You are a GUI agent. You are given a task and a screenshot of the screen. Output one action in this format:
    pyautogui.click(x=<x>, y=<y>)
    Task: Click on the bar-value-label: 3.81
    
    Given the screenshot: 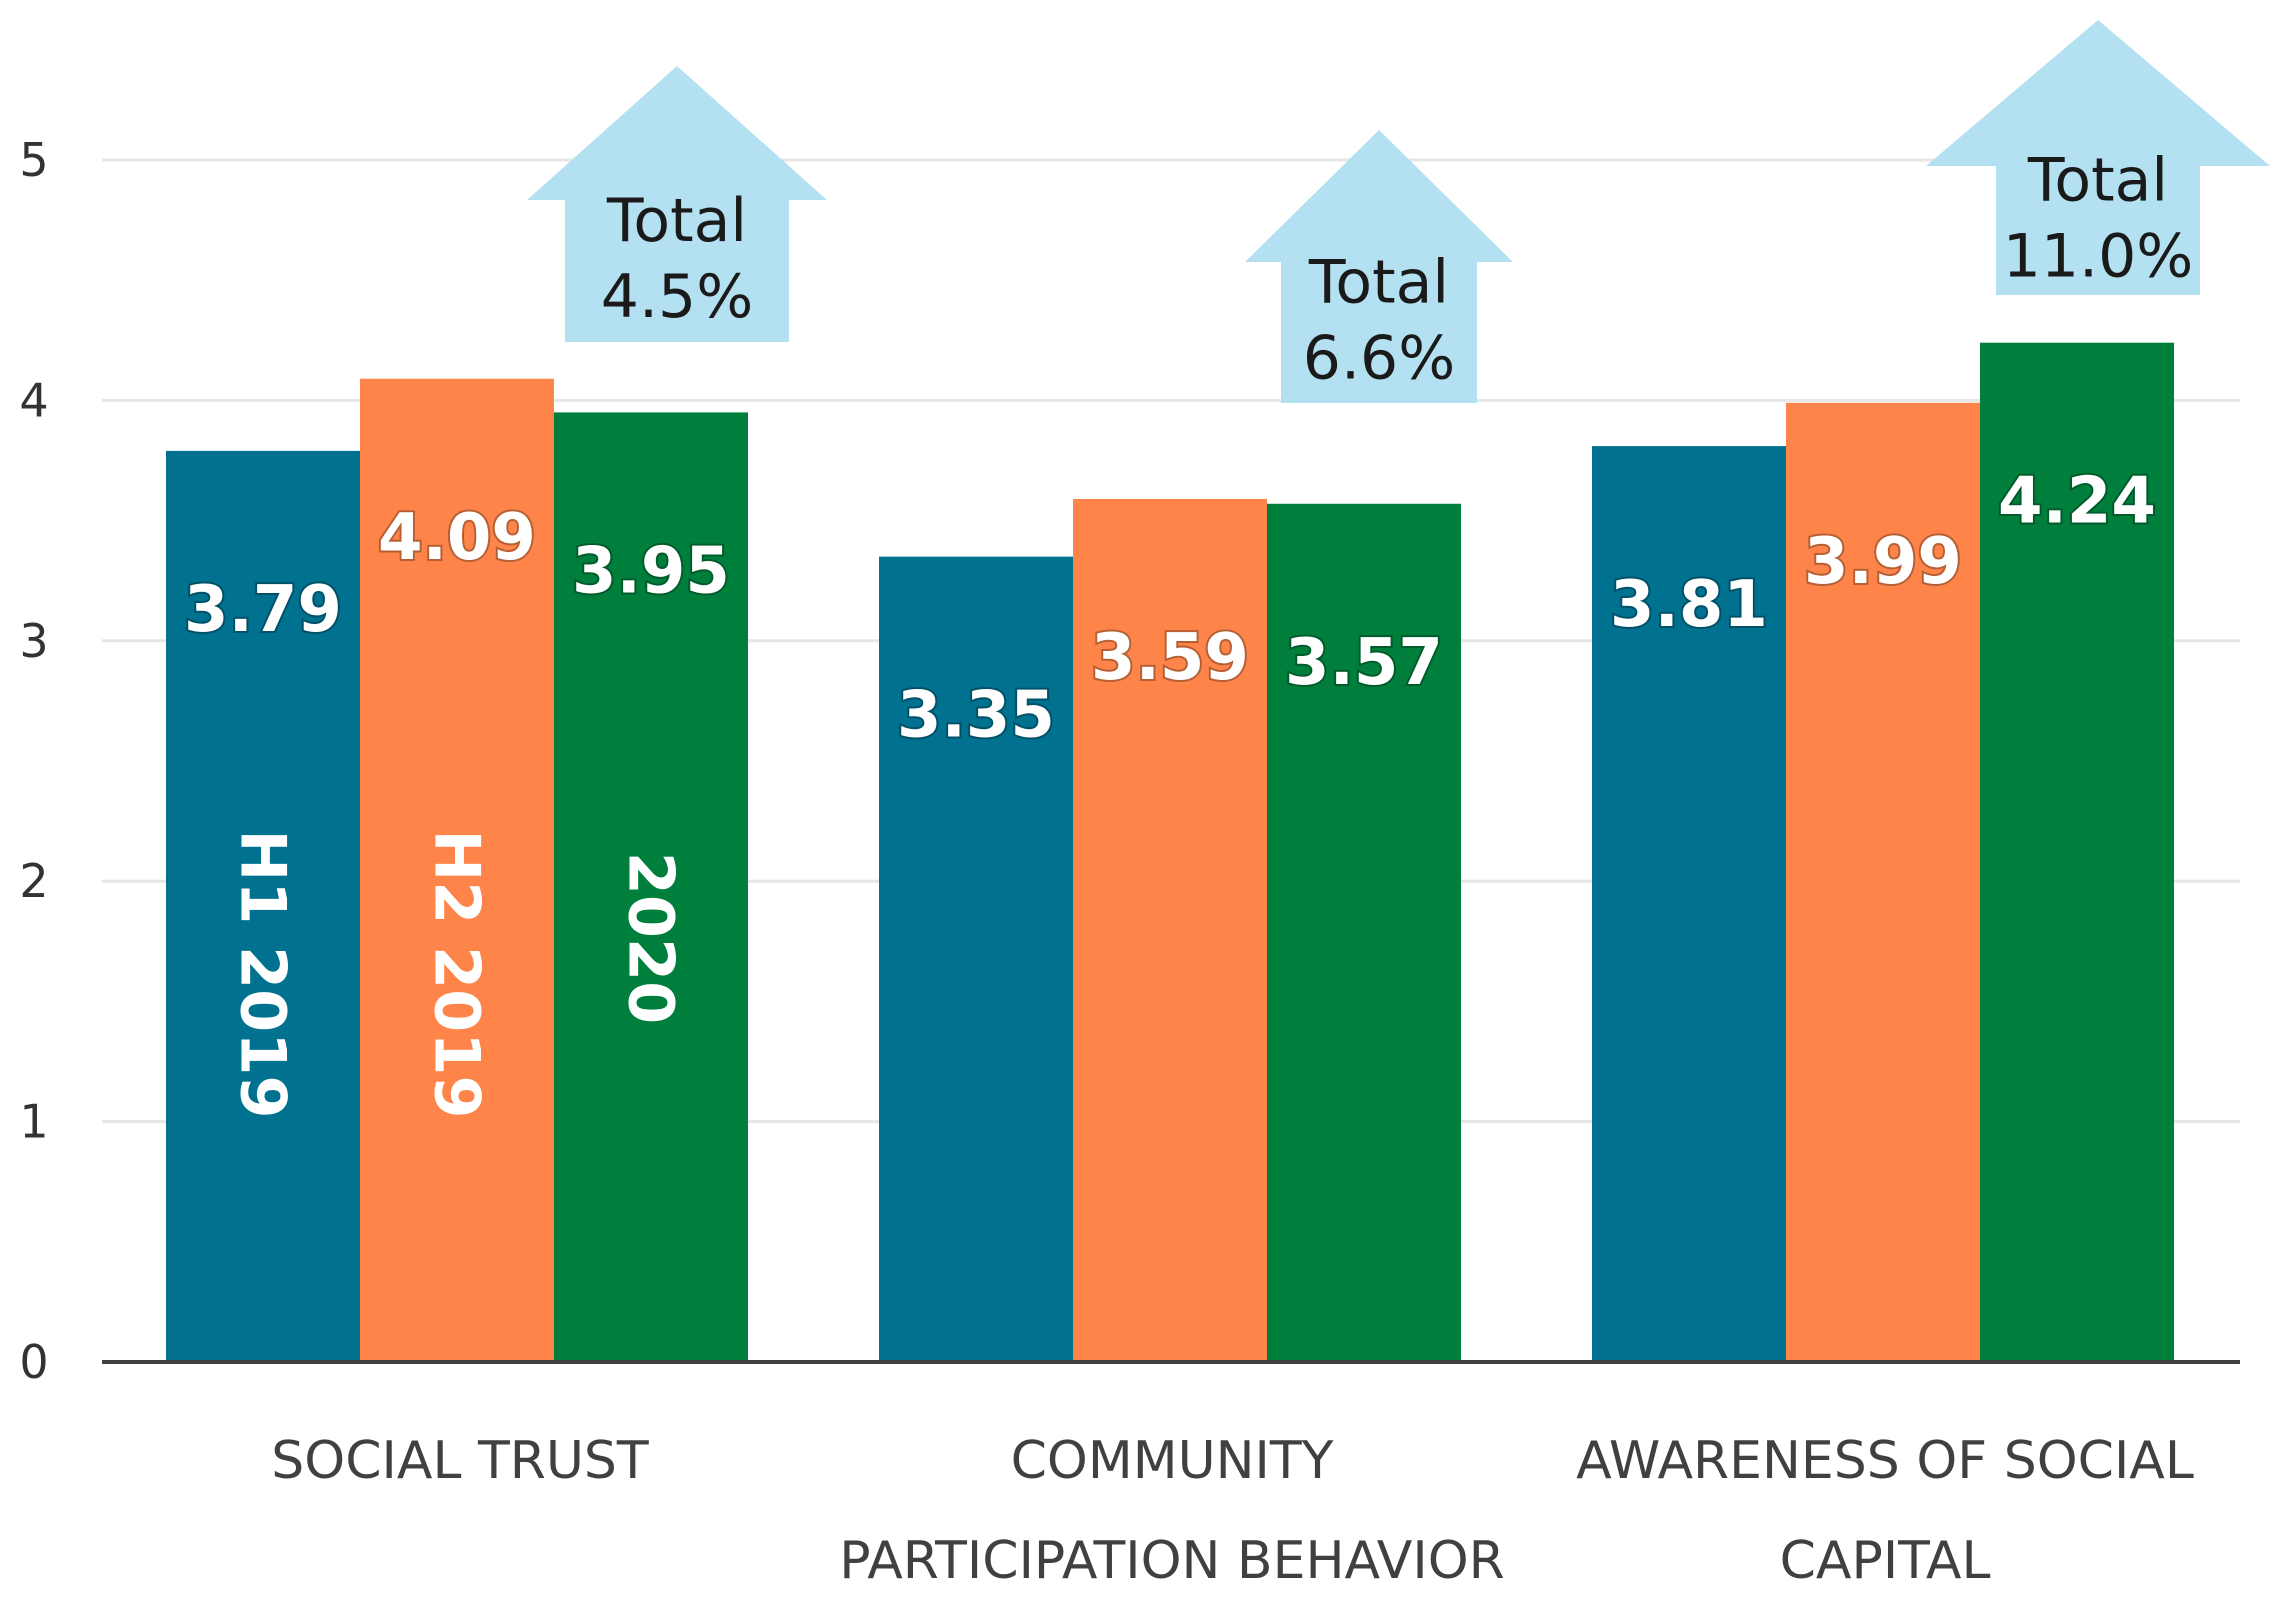 What is the action you would take?
    pyautogui.click(x=1689, y=605)
    